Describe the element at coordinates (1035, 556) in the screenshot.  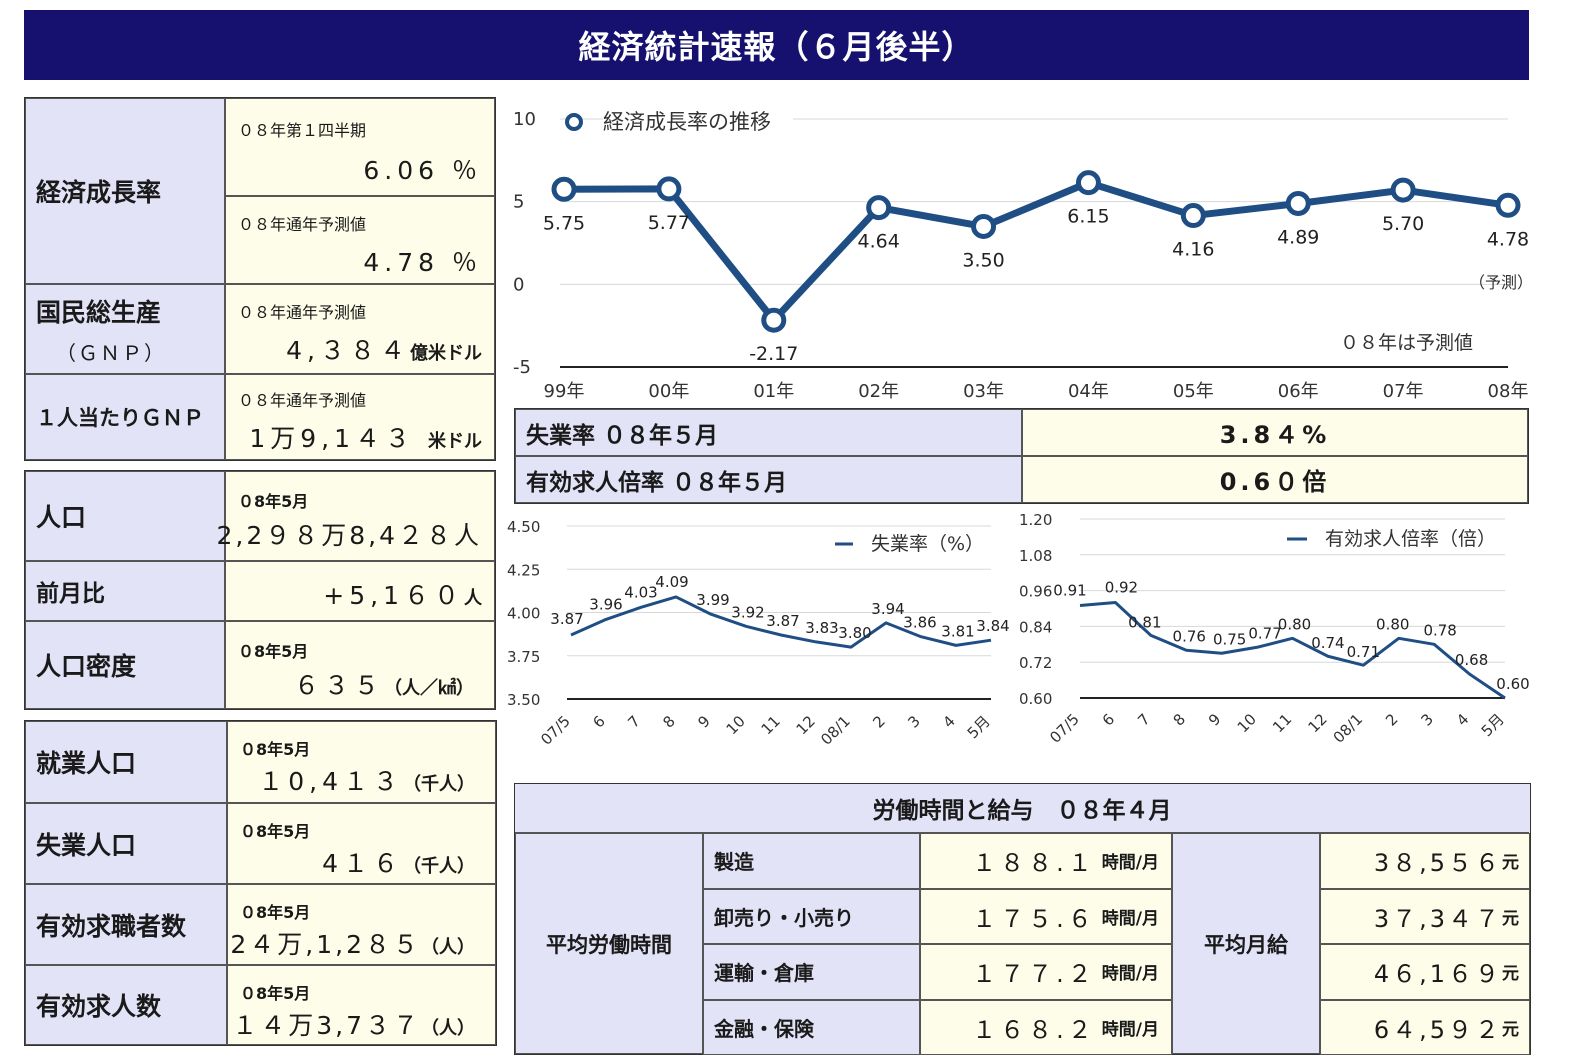
I see `y-tick-label: 1.08` at that location.